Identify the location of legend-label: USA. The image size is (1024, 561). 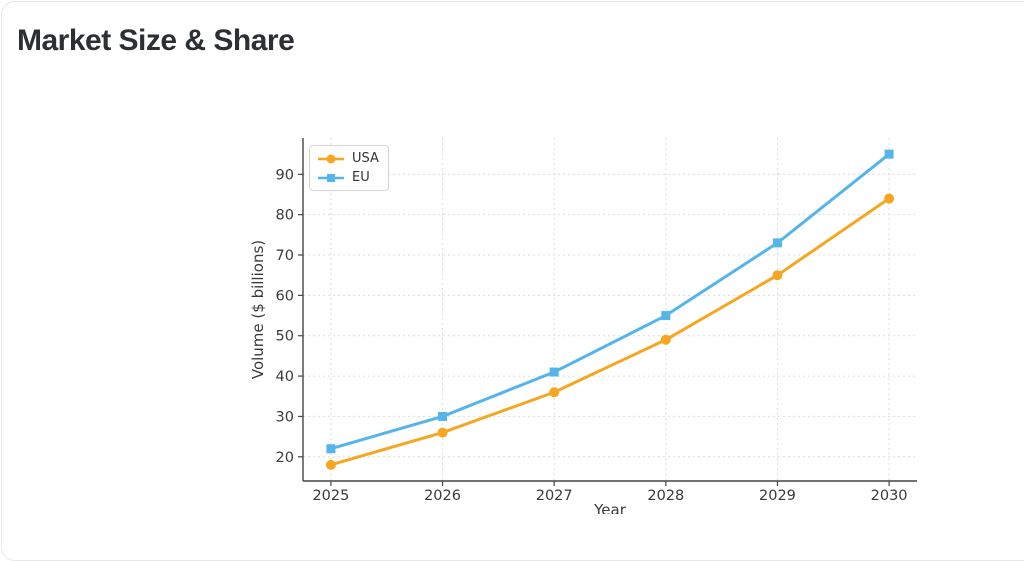
(365, 158).